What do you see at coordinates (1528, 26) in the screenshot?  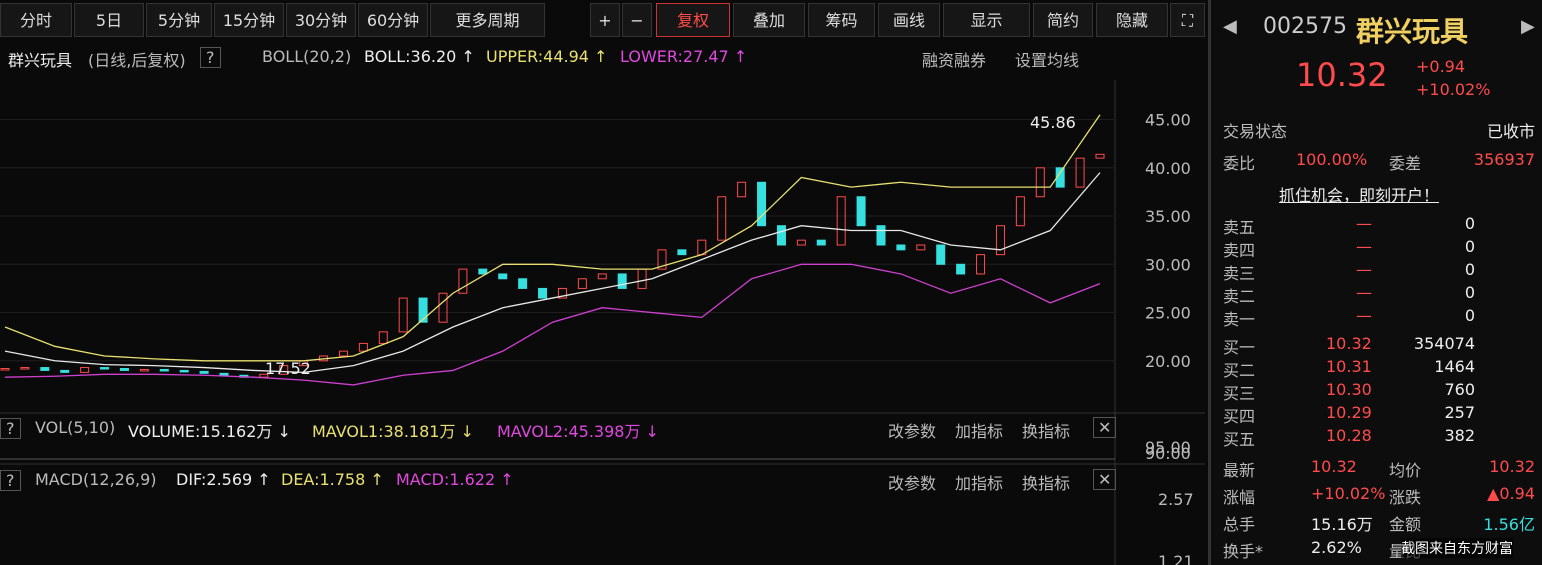 I see `next-button: ▶` at bounding box center [1528, 26].